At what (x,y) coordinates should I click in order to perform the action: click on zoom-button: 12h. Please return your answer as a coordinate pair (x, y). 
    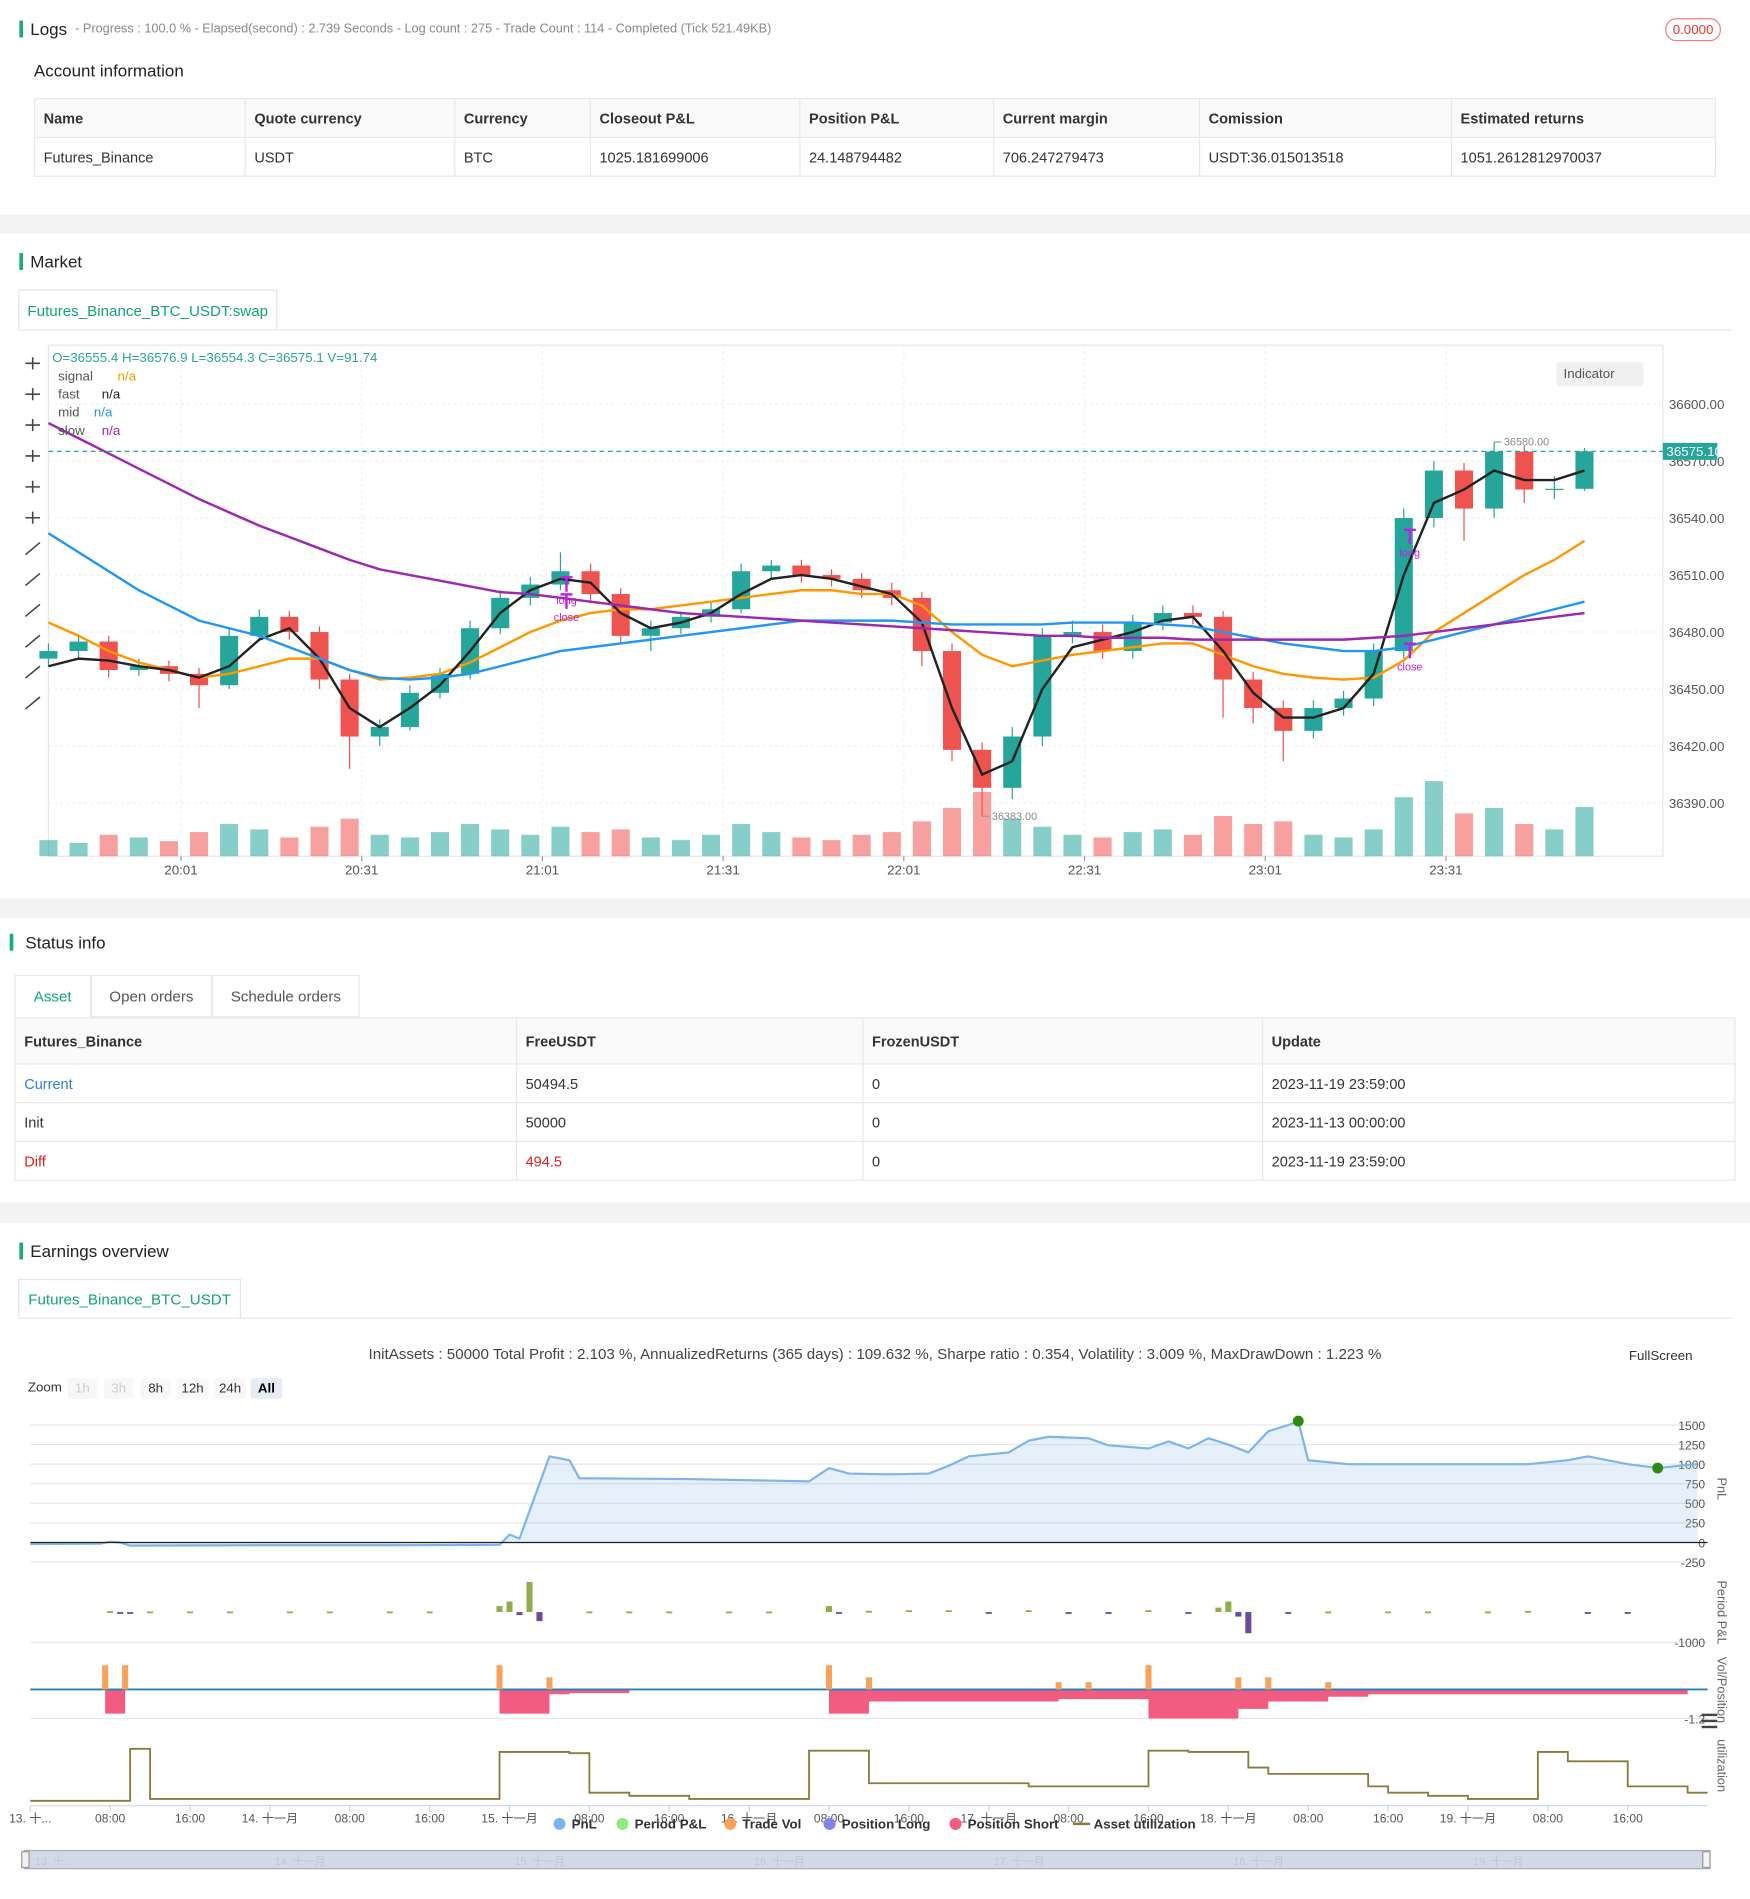
    Looking at the image, I should click on (192, 1388).